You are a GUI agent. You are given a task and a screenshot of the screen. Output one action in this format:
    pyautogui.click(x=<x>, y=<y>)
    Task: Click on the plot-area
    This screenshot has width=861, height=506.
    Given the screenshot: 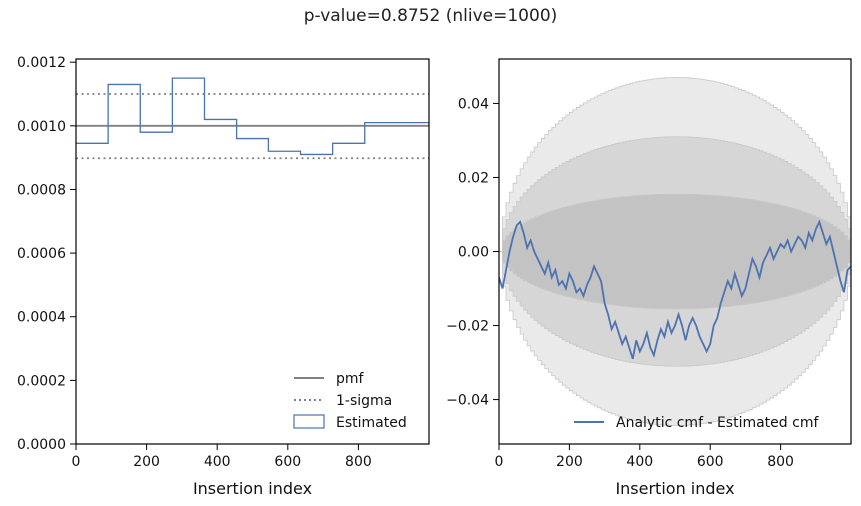 What is the action you would take?
    pyautogui.click(x=252, y=118)
    